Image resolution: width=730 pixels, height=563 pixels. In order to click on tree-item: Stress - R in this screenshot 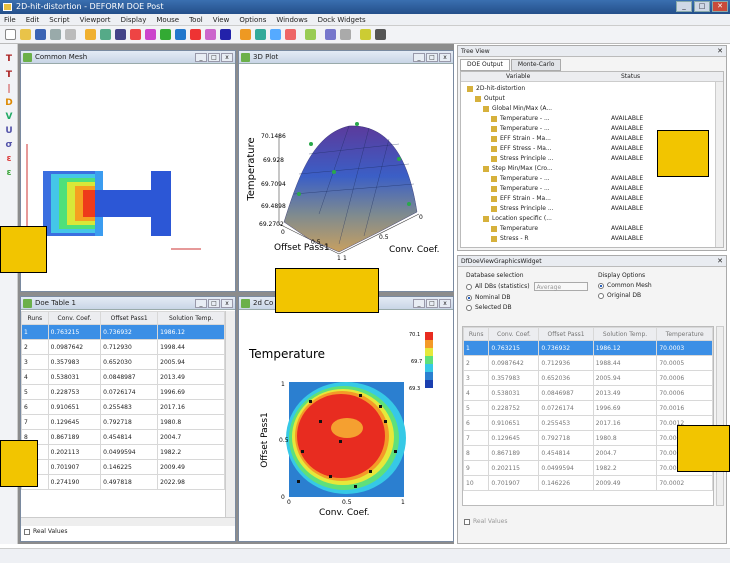, I will do `click(510, 239)`.